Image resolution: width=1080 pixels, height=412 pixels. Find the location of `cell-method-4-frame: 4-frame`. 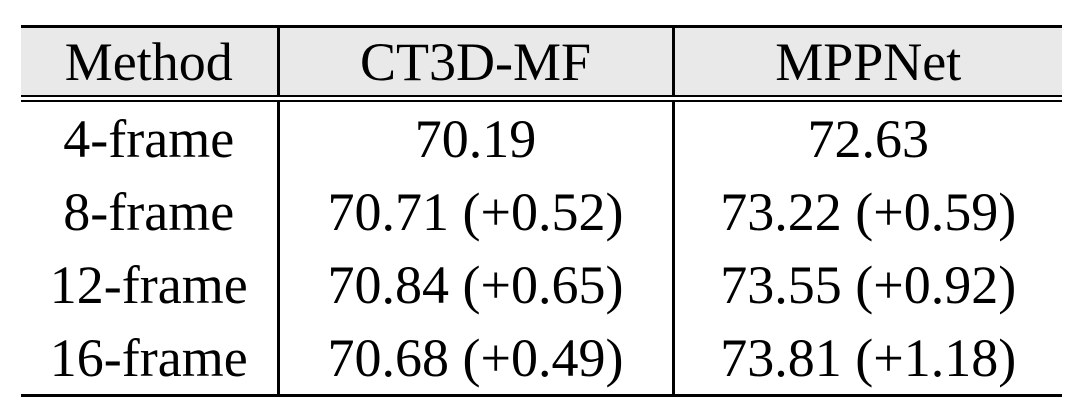

cell-method-4-frame: 4-frame is located at coordinates (149, 136).